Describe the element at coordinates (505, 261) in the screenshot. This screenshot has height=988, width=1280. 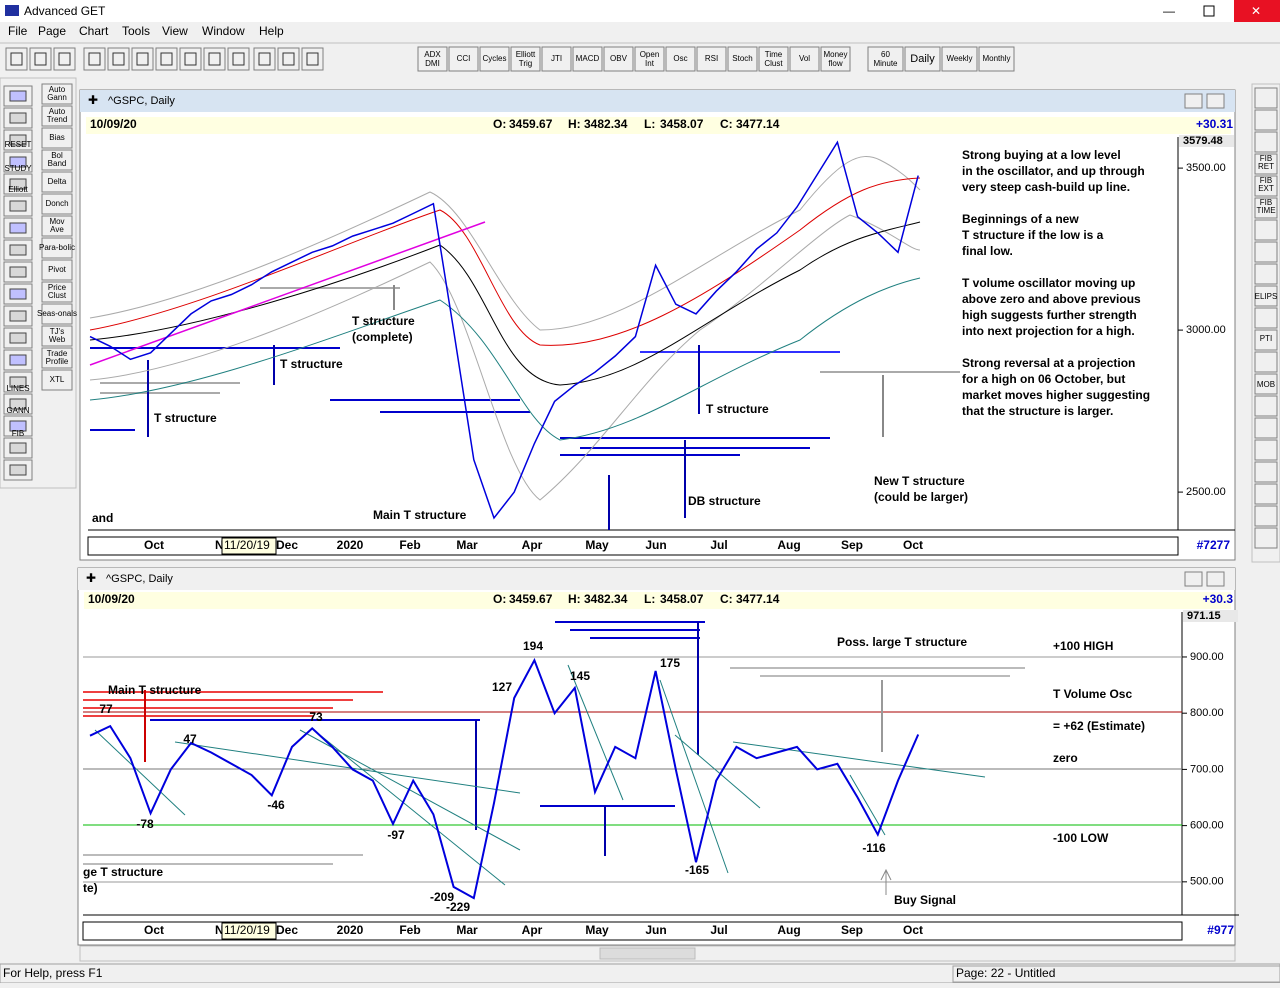
I see `moving-average-red` at that location.